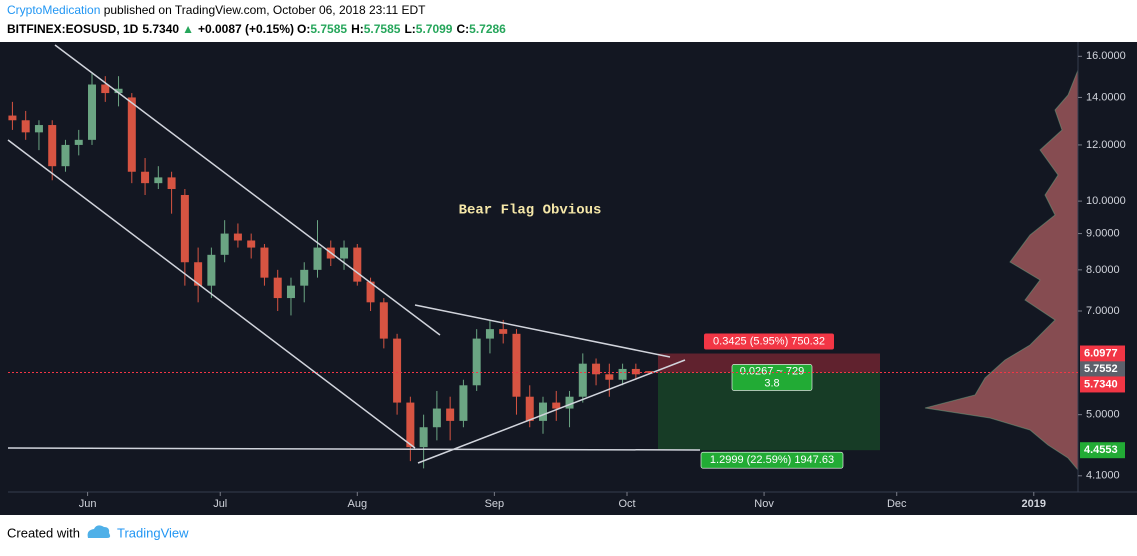 The image size is (1137, 556). Describe the element at coordinates (153, 532) in the screenshot. I see `footer-brand: TradingView` at that location.